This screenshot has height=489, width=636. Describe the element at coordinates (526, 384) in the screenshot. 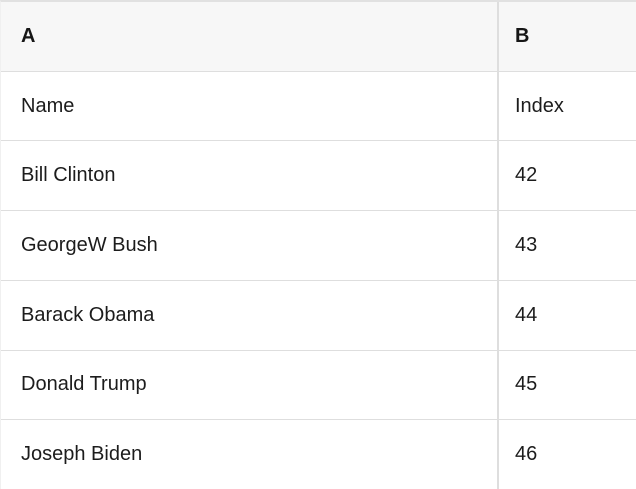

I see `cell-index: 45` at that location.